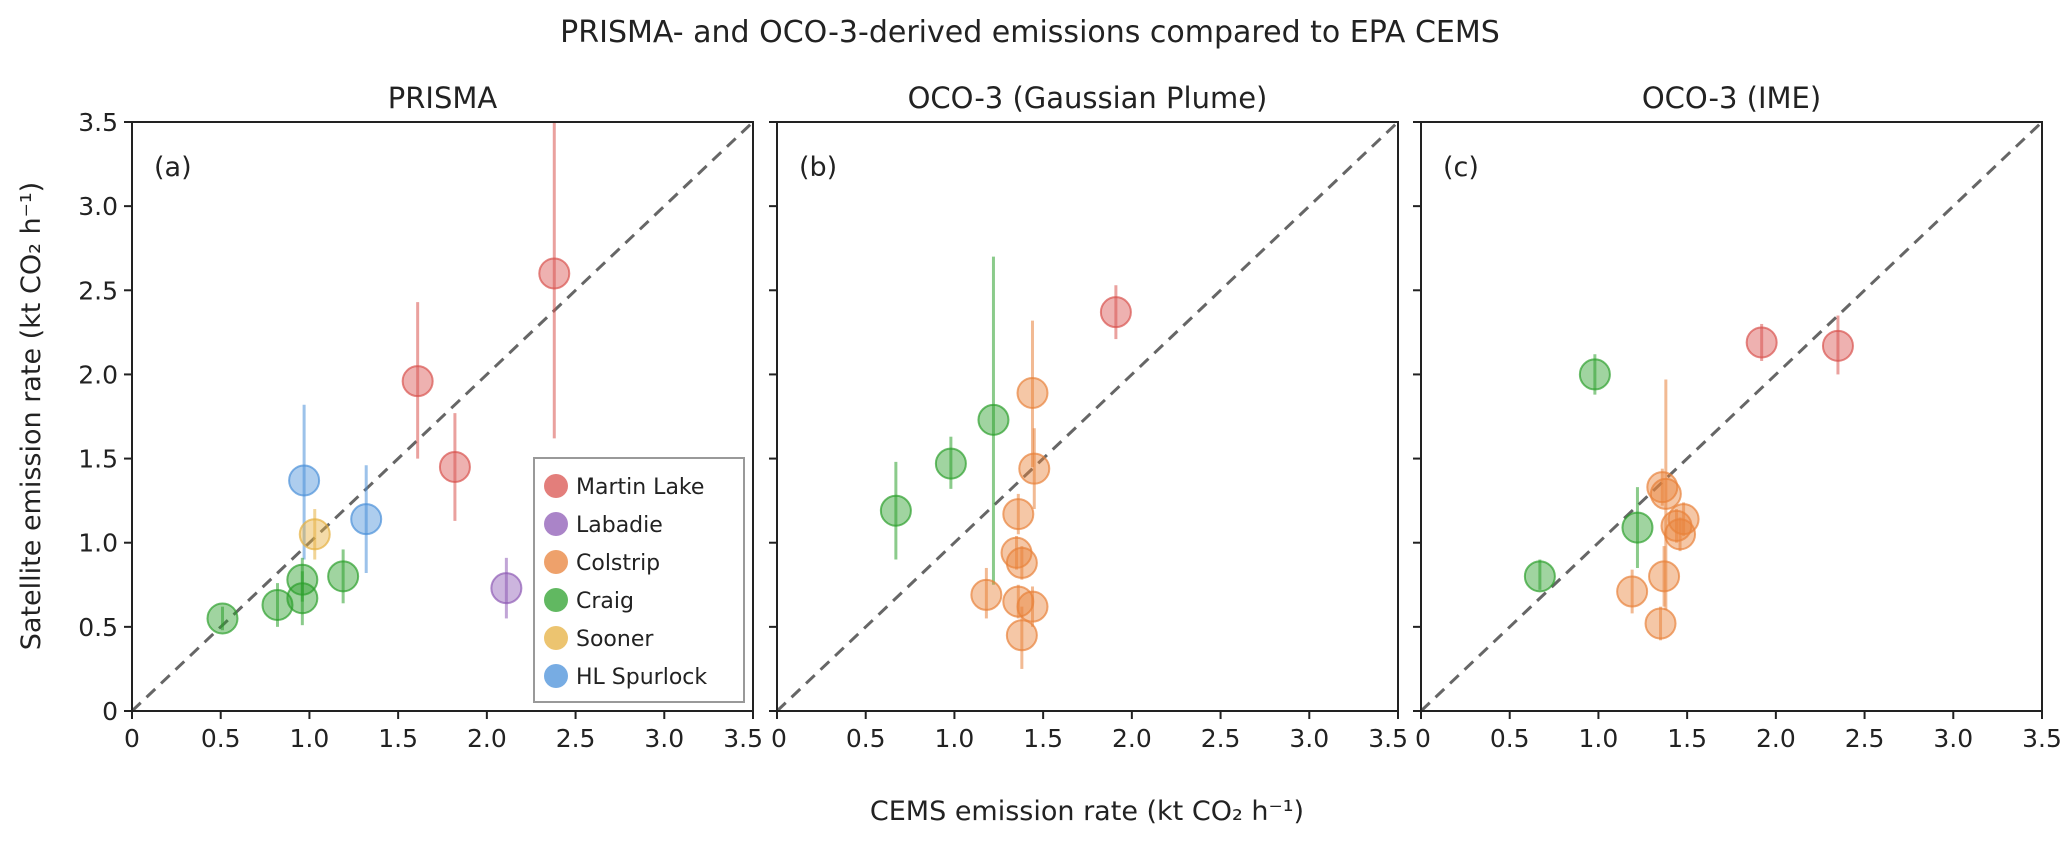 Image resolution: width=2067 pixels, height=852 pixels. Describe the element at coordinates (98, 543) in the screenshot. I see `y-tick-label: 1.0` at that location.